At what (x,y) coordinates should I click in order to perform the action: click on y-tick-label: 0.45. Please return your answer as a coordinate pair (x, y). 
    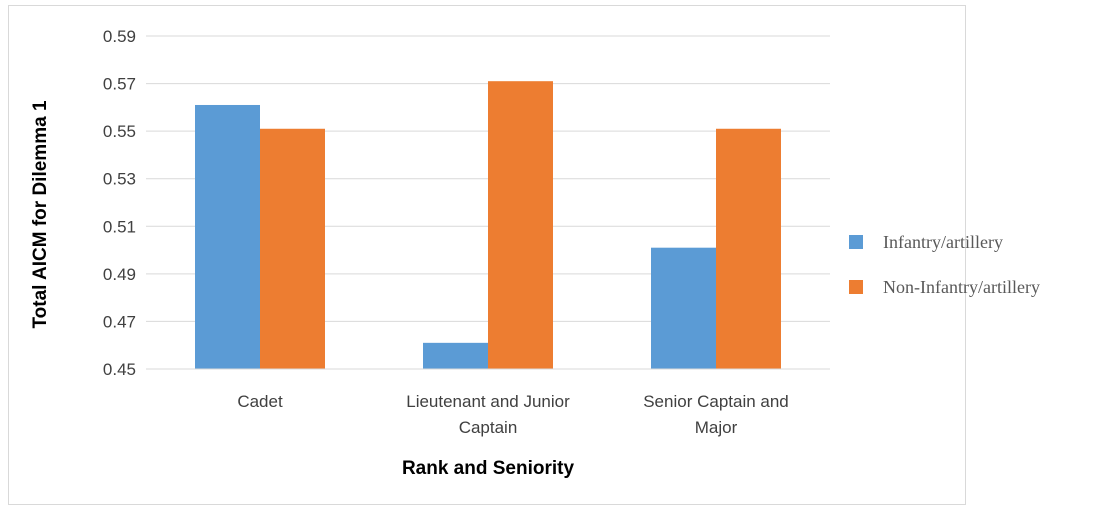
    Looking at the image, I should click on (119, 369).